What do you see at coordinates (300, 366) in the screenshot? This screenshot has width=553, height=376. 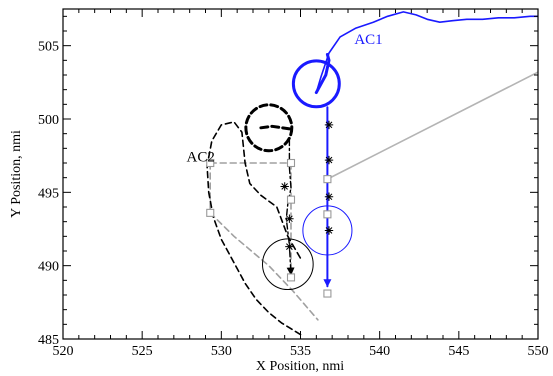 I see `x-axis-title: X Position, nmi` at bounding box center [300, 366].